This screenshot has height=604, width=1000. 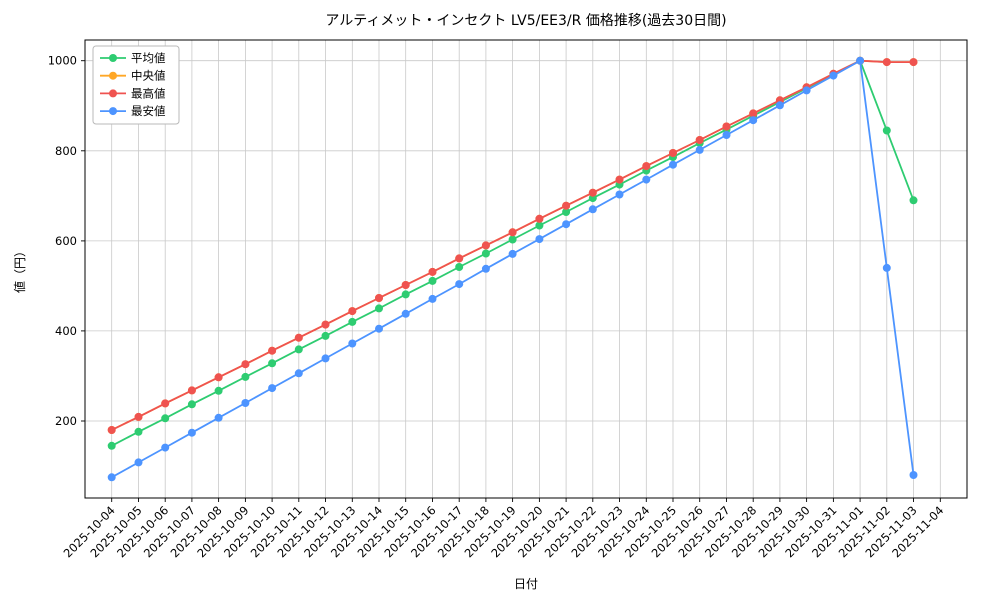 What do you see at coordinates (148, 111) in the screenshot?
I see `legend-label-min: 最安値` at bounding box center [148, 111].